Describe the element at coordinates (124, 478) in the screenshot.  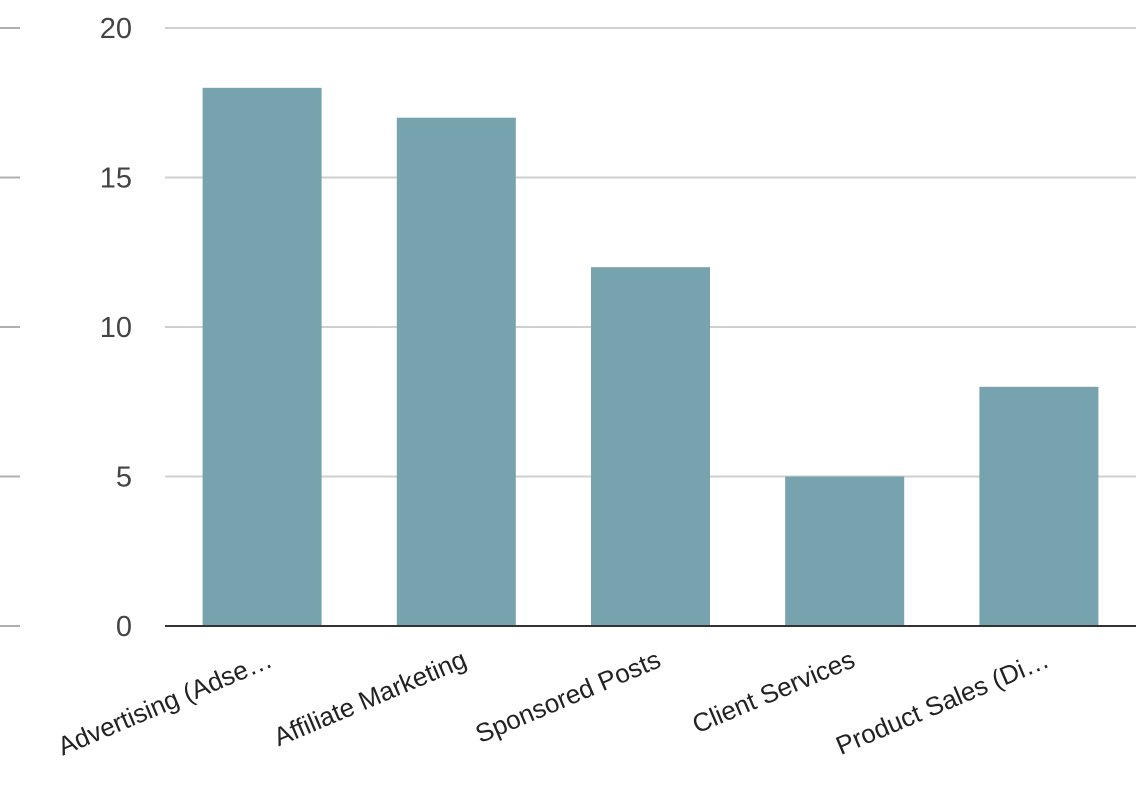
I see `y-tick-label: 5` at that location.